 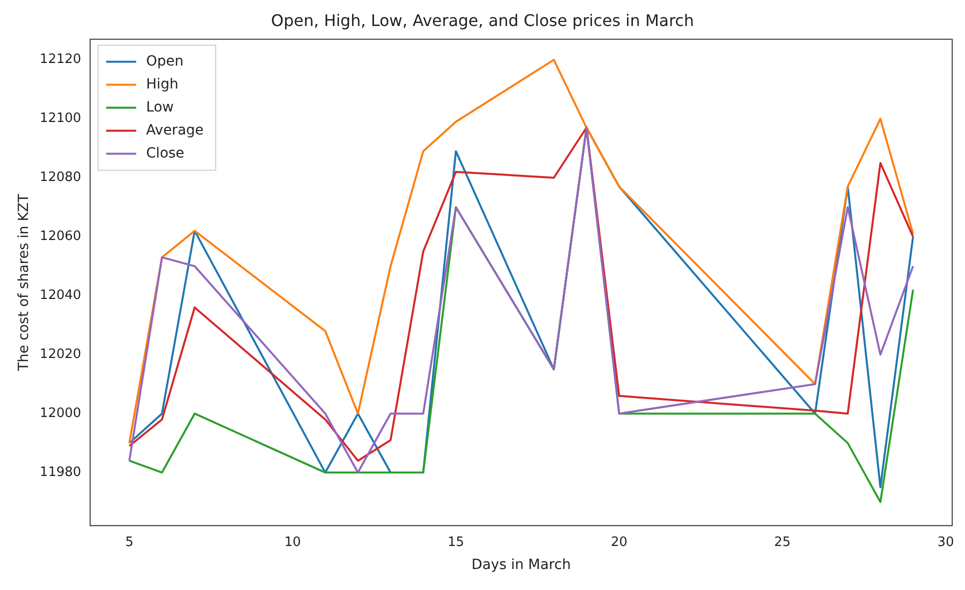 I want to click on y-tick-label: 12100, so click(x=61, y=118).